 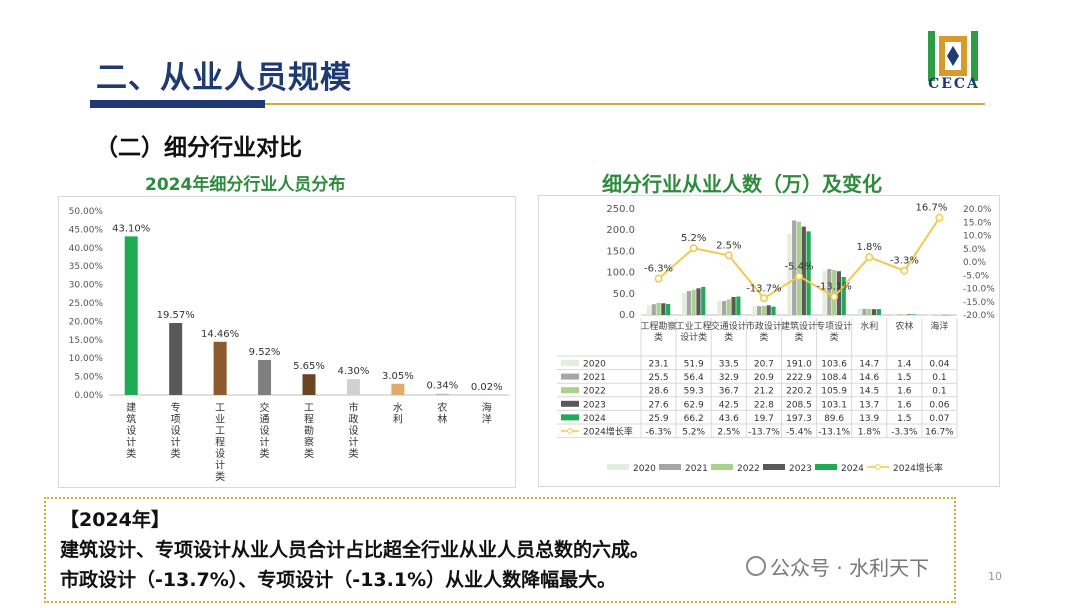 What do you see at coordinates (176, 407) in the screenshot?
I see `x-tick-label: 专` at bounding box center [176, 407].